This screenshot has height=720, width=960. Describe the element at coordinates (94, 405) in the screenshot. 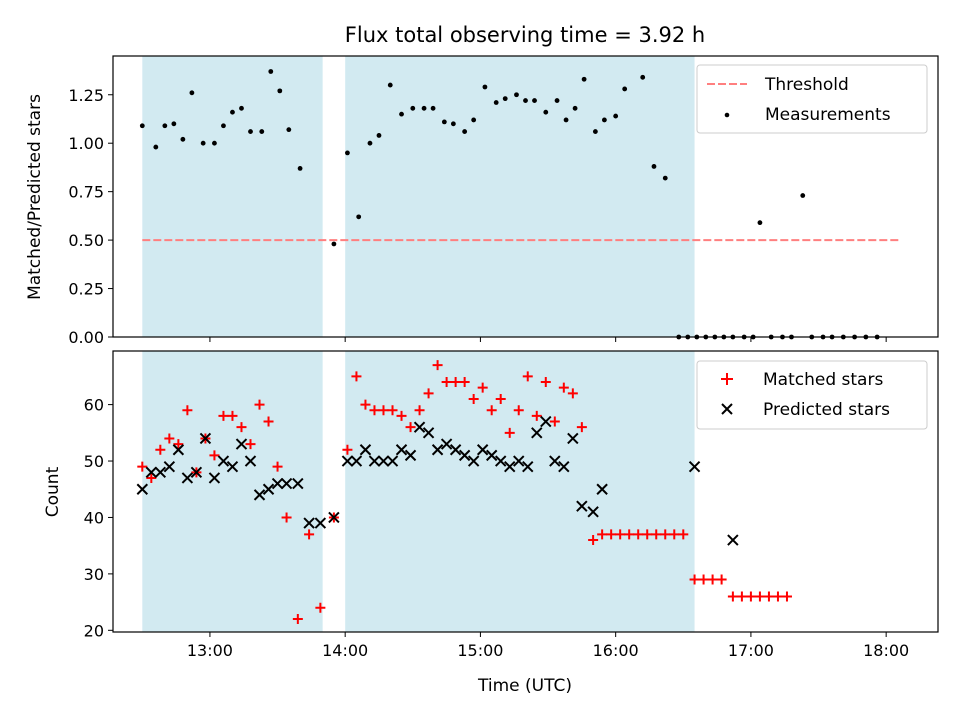

I see `y-tick-label: 60` at that location.